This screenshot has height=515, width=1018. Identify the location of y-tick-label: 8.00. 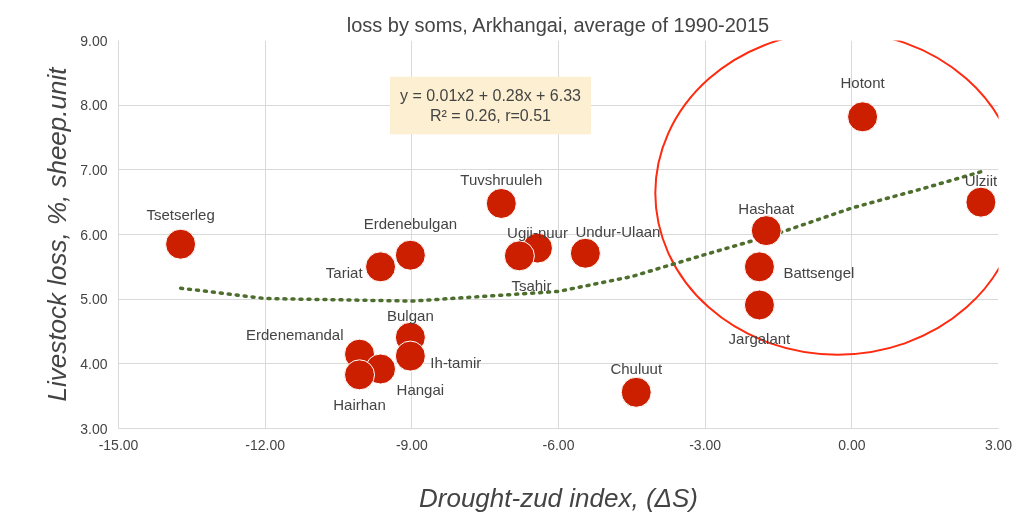
(94, 105).